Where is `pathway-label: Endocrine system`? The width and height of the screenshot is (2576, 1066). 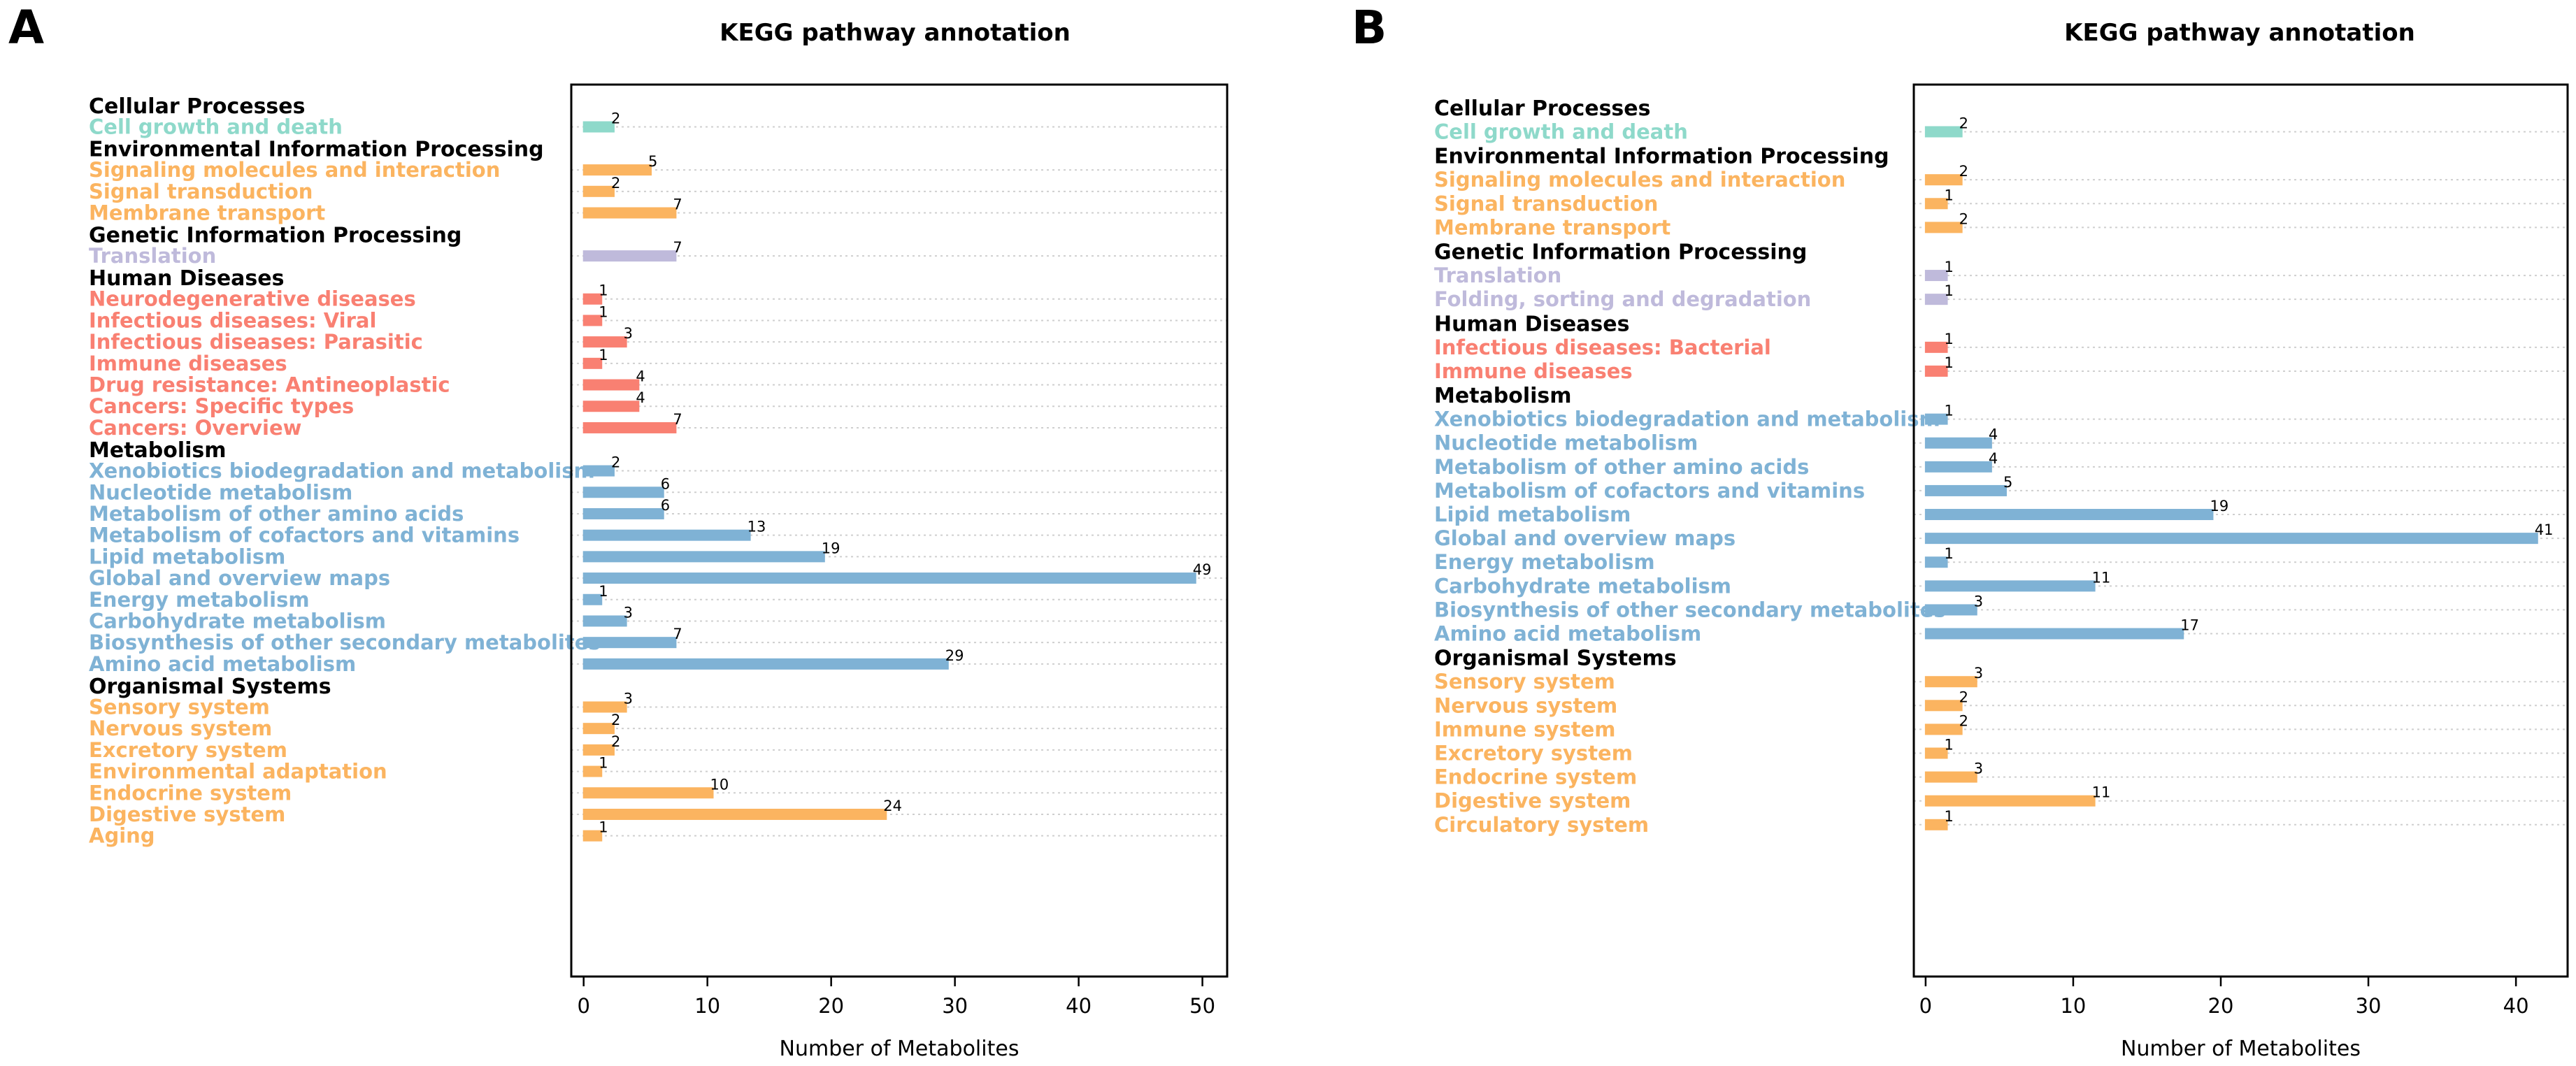
pathway-label: Endocrine system is located at coordinates (190, 793).